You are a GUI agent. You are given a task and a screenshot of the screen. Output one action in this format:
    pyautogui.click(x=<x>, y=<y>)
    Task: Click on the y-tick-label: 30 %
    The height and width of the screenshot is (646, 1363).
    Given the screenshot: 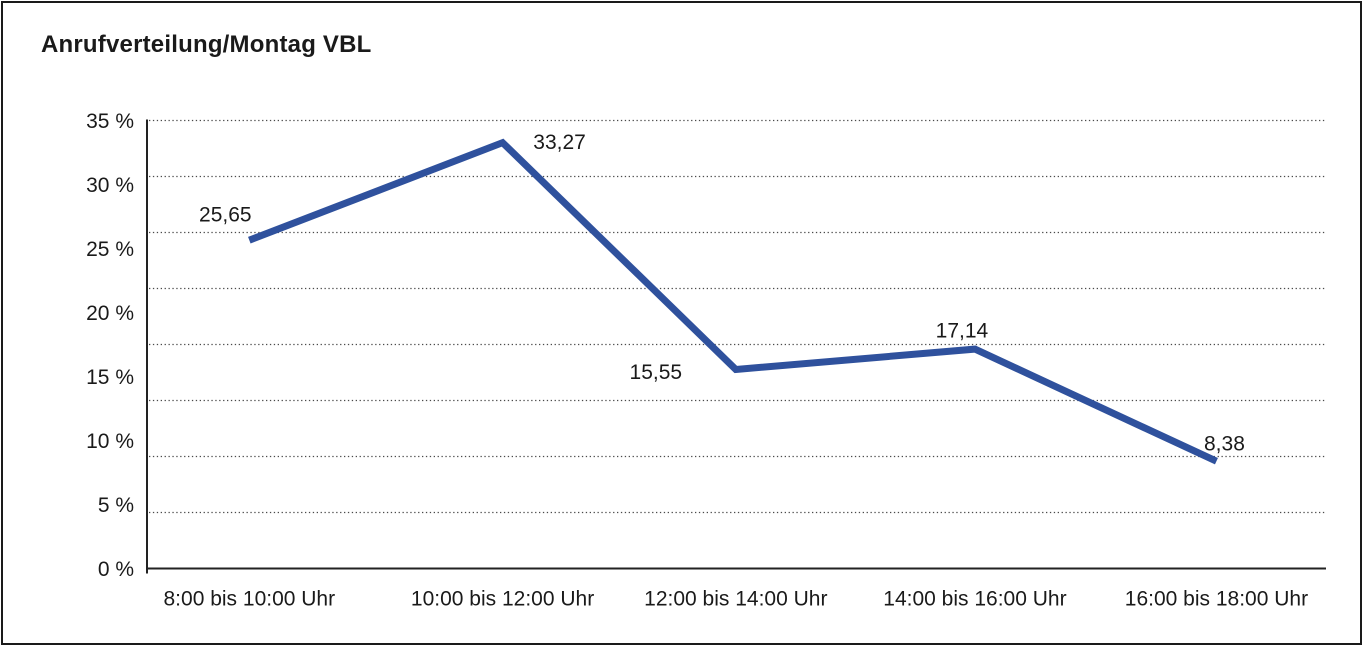 What is the action you would take?
    pyautogui.click(x=110, y=185)
    